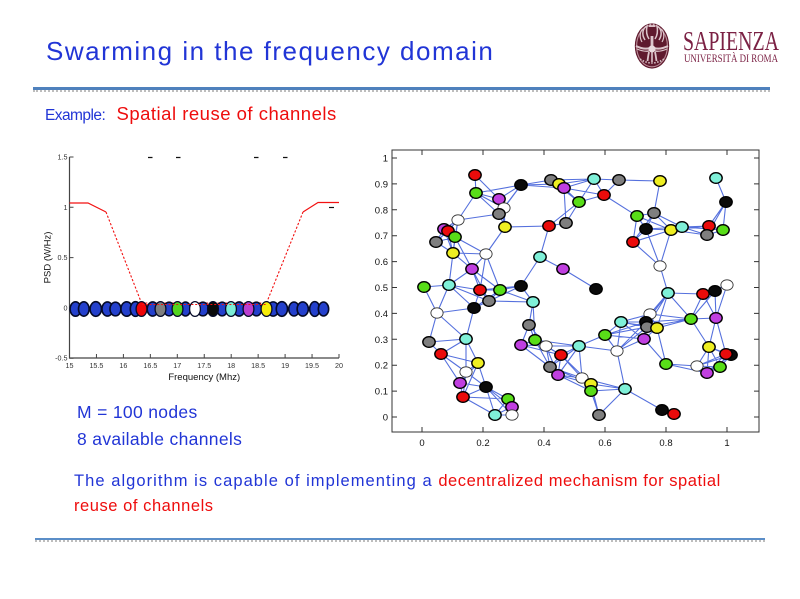 The height and width of the screenshot is (599, 800). I want to click on svg-text: 20, so click(339, 365).